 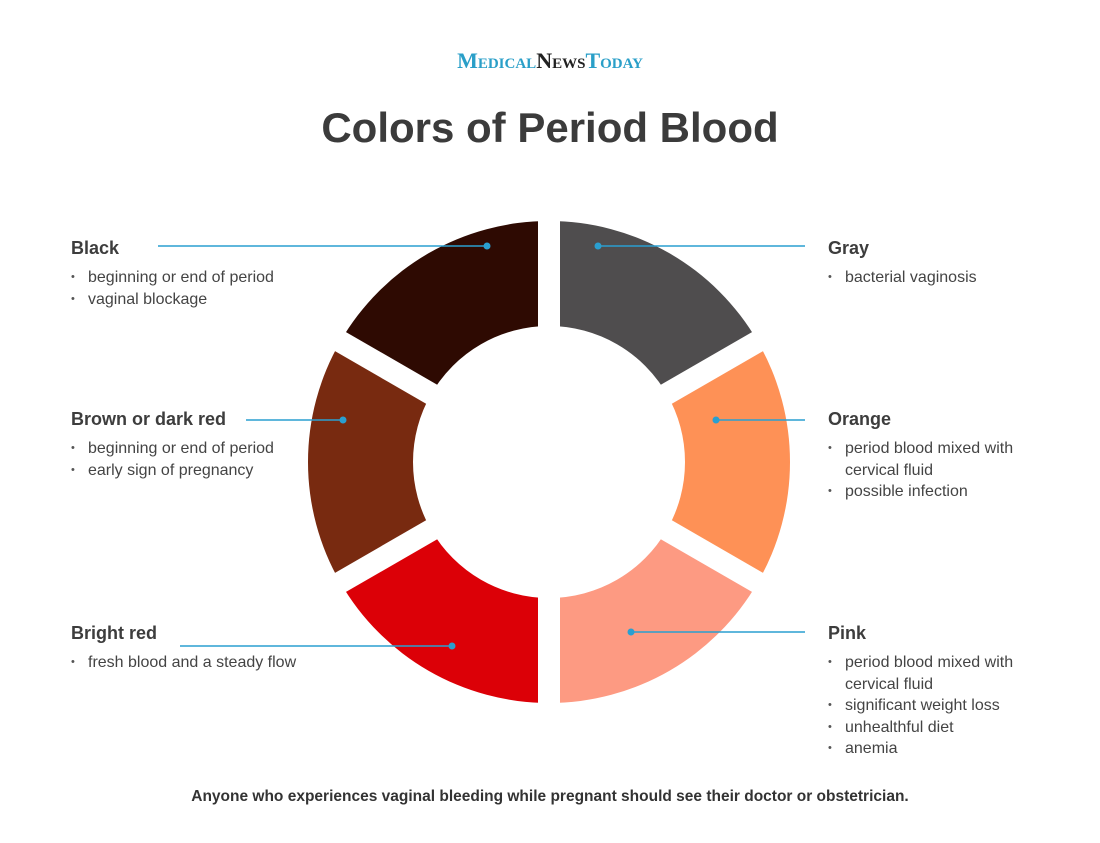 What do you see at coordinates (550, 127) in the screenshot?
I see `page-title: Colors of Period Blood` at bounding box center [550, 127].